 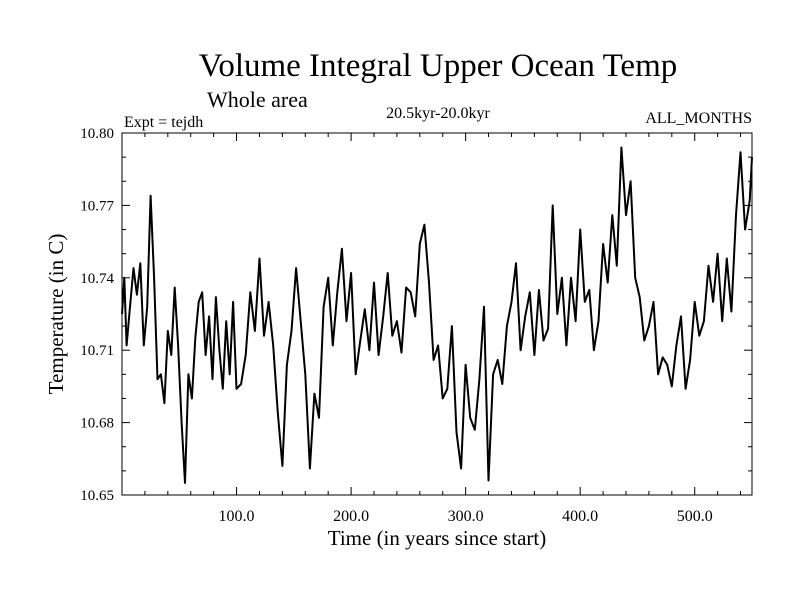 What do you see at coordinates (695, 516) in the screenshot?
I see `x-tick-label: 500.0` at bounding box center [695, 516].